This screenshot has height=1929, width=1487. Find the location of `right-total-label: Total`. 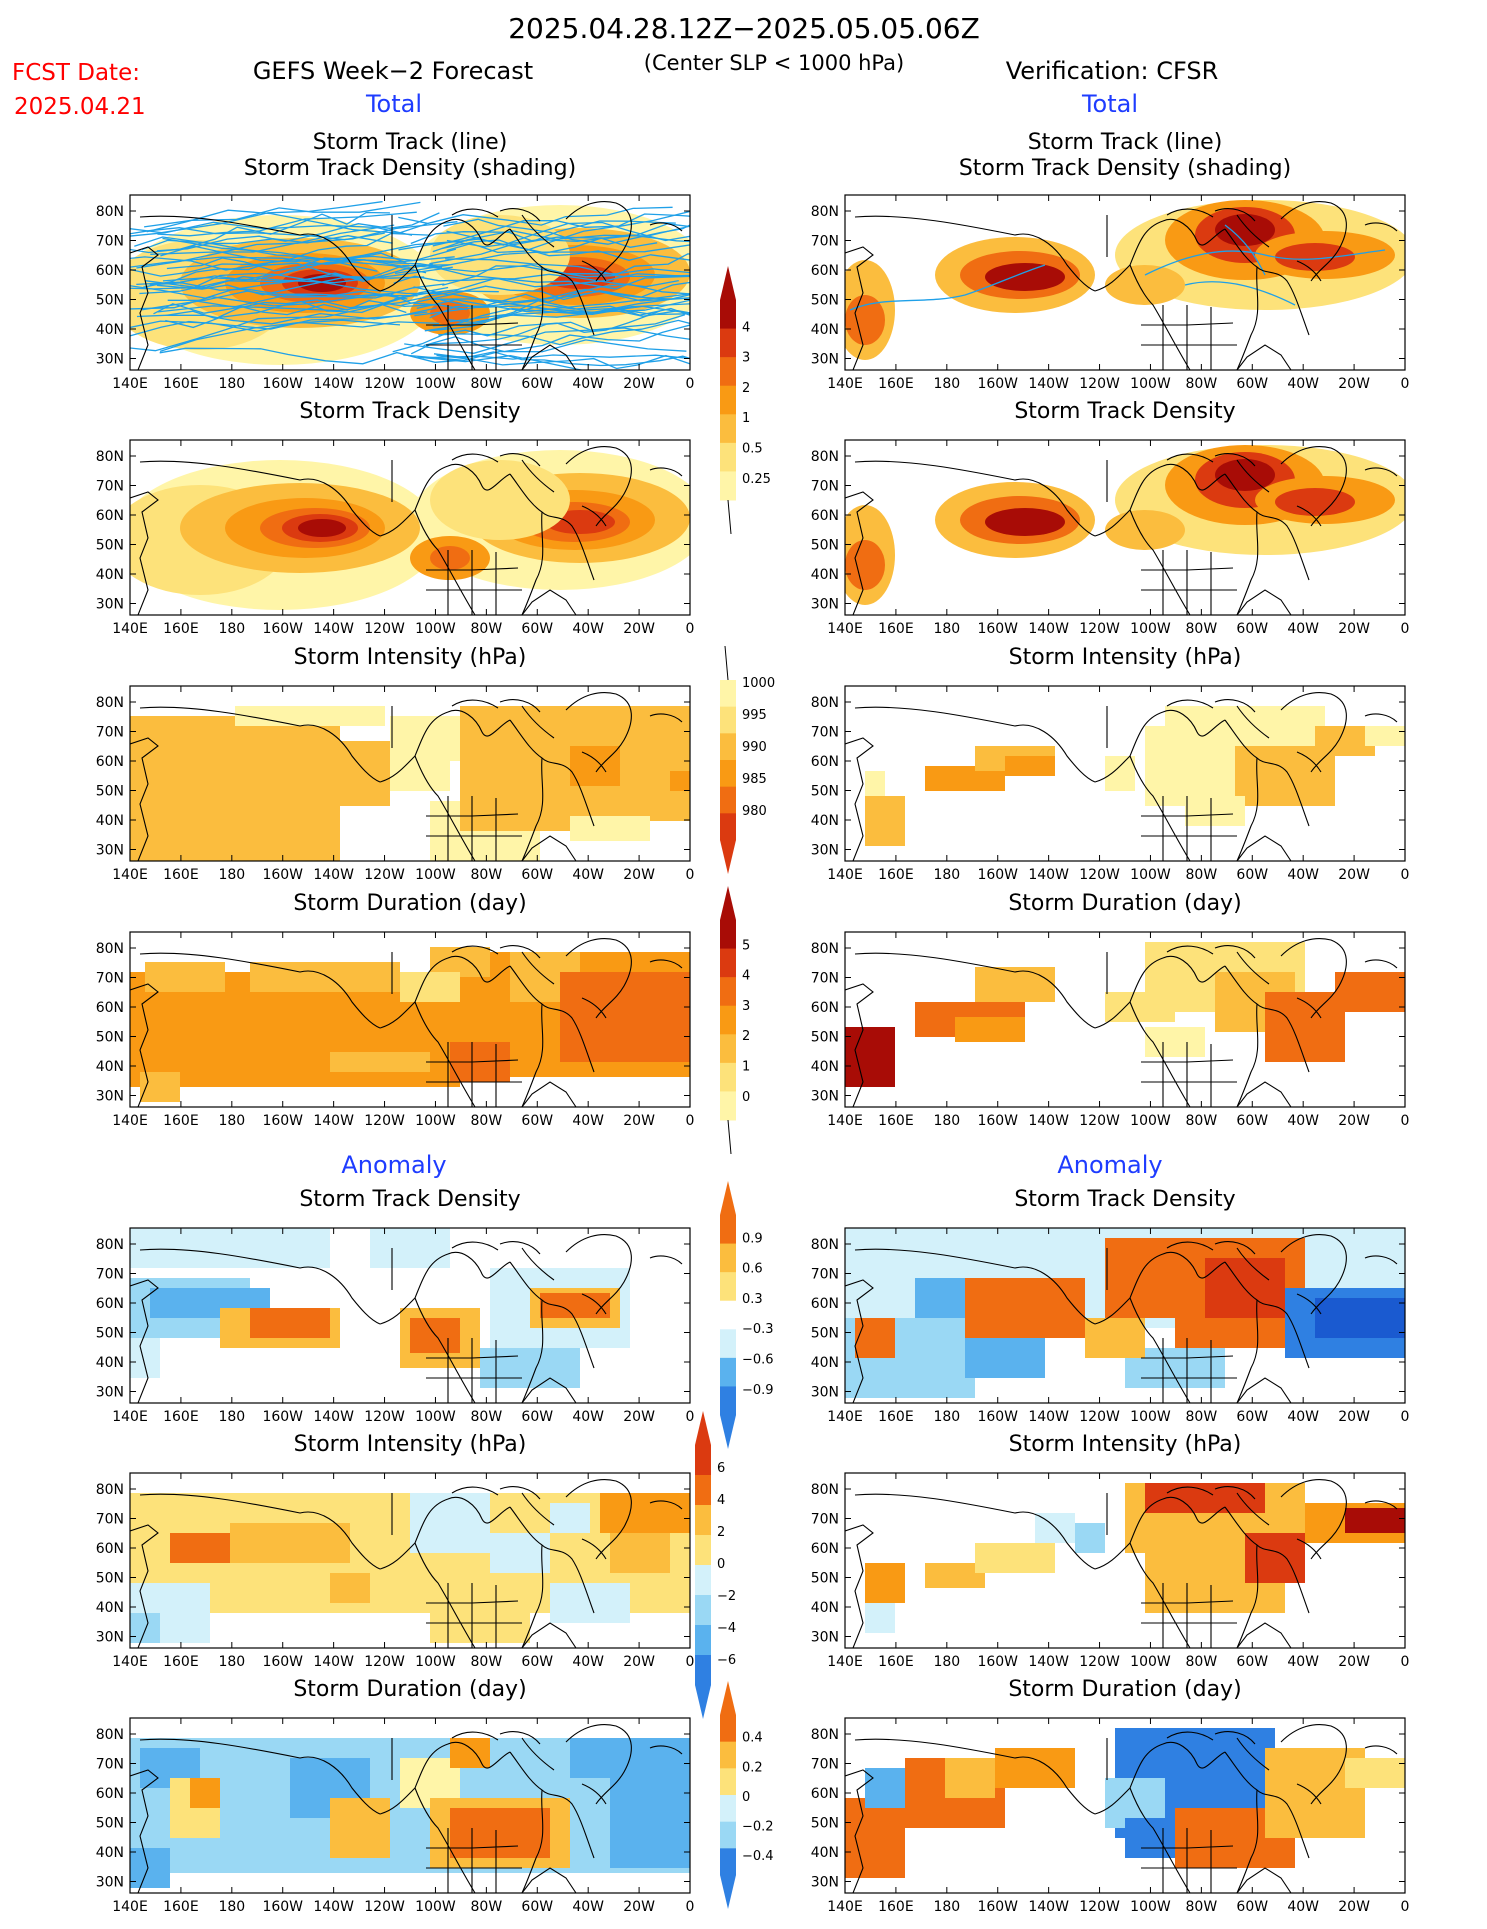

right-total-label: Total is located at coordinates (1109, 104).